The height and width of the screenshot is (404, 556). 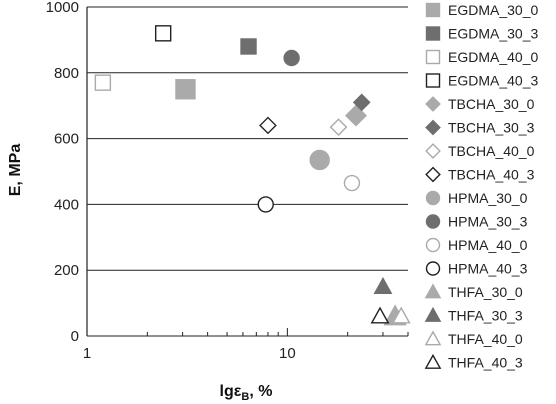 What do you see at coordinates (493, 34) in the screenshot?
I see `legend-label: EGDMA_30_3` at bounding box center [493, 34].